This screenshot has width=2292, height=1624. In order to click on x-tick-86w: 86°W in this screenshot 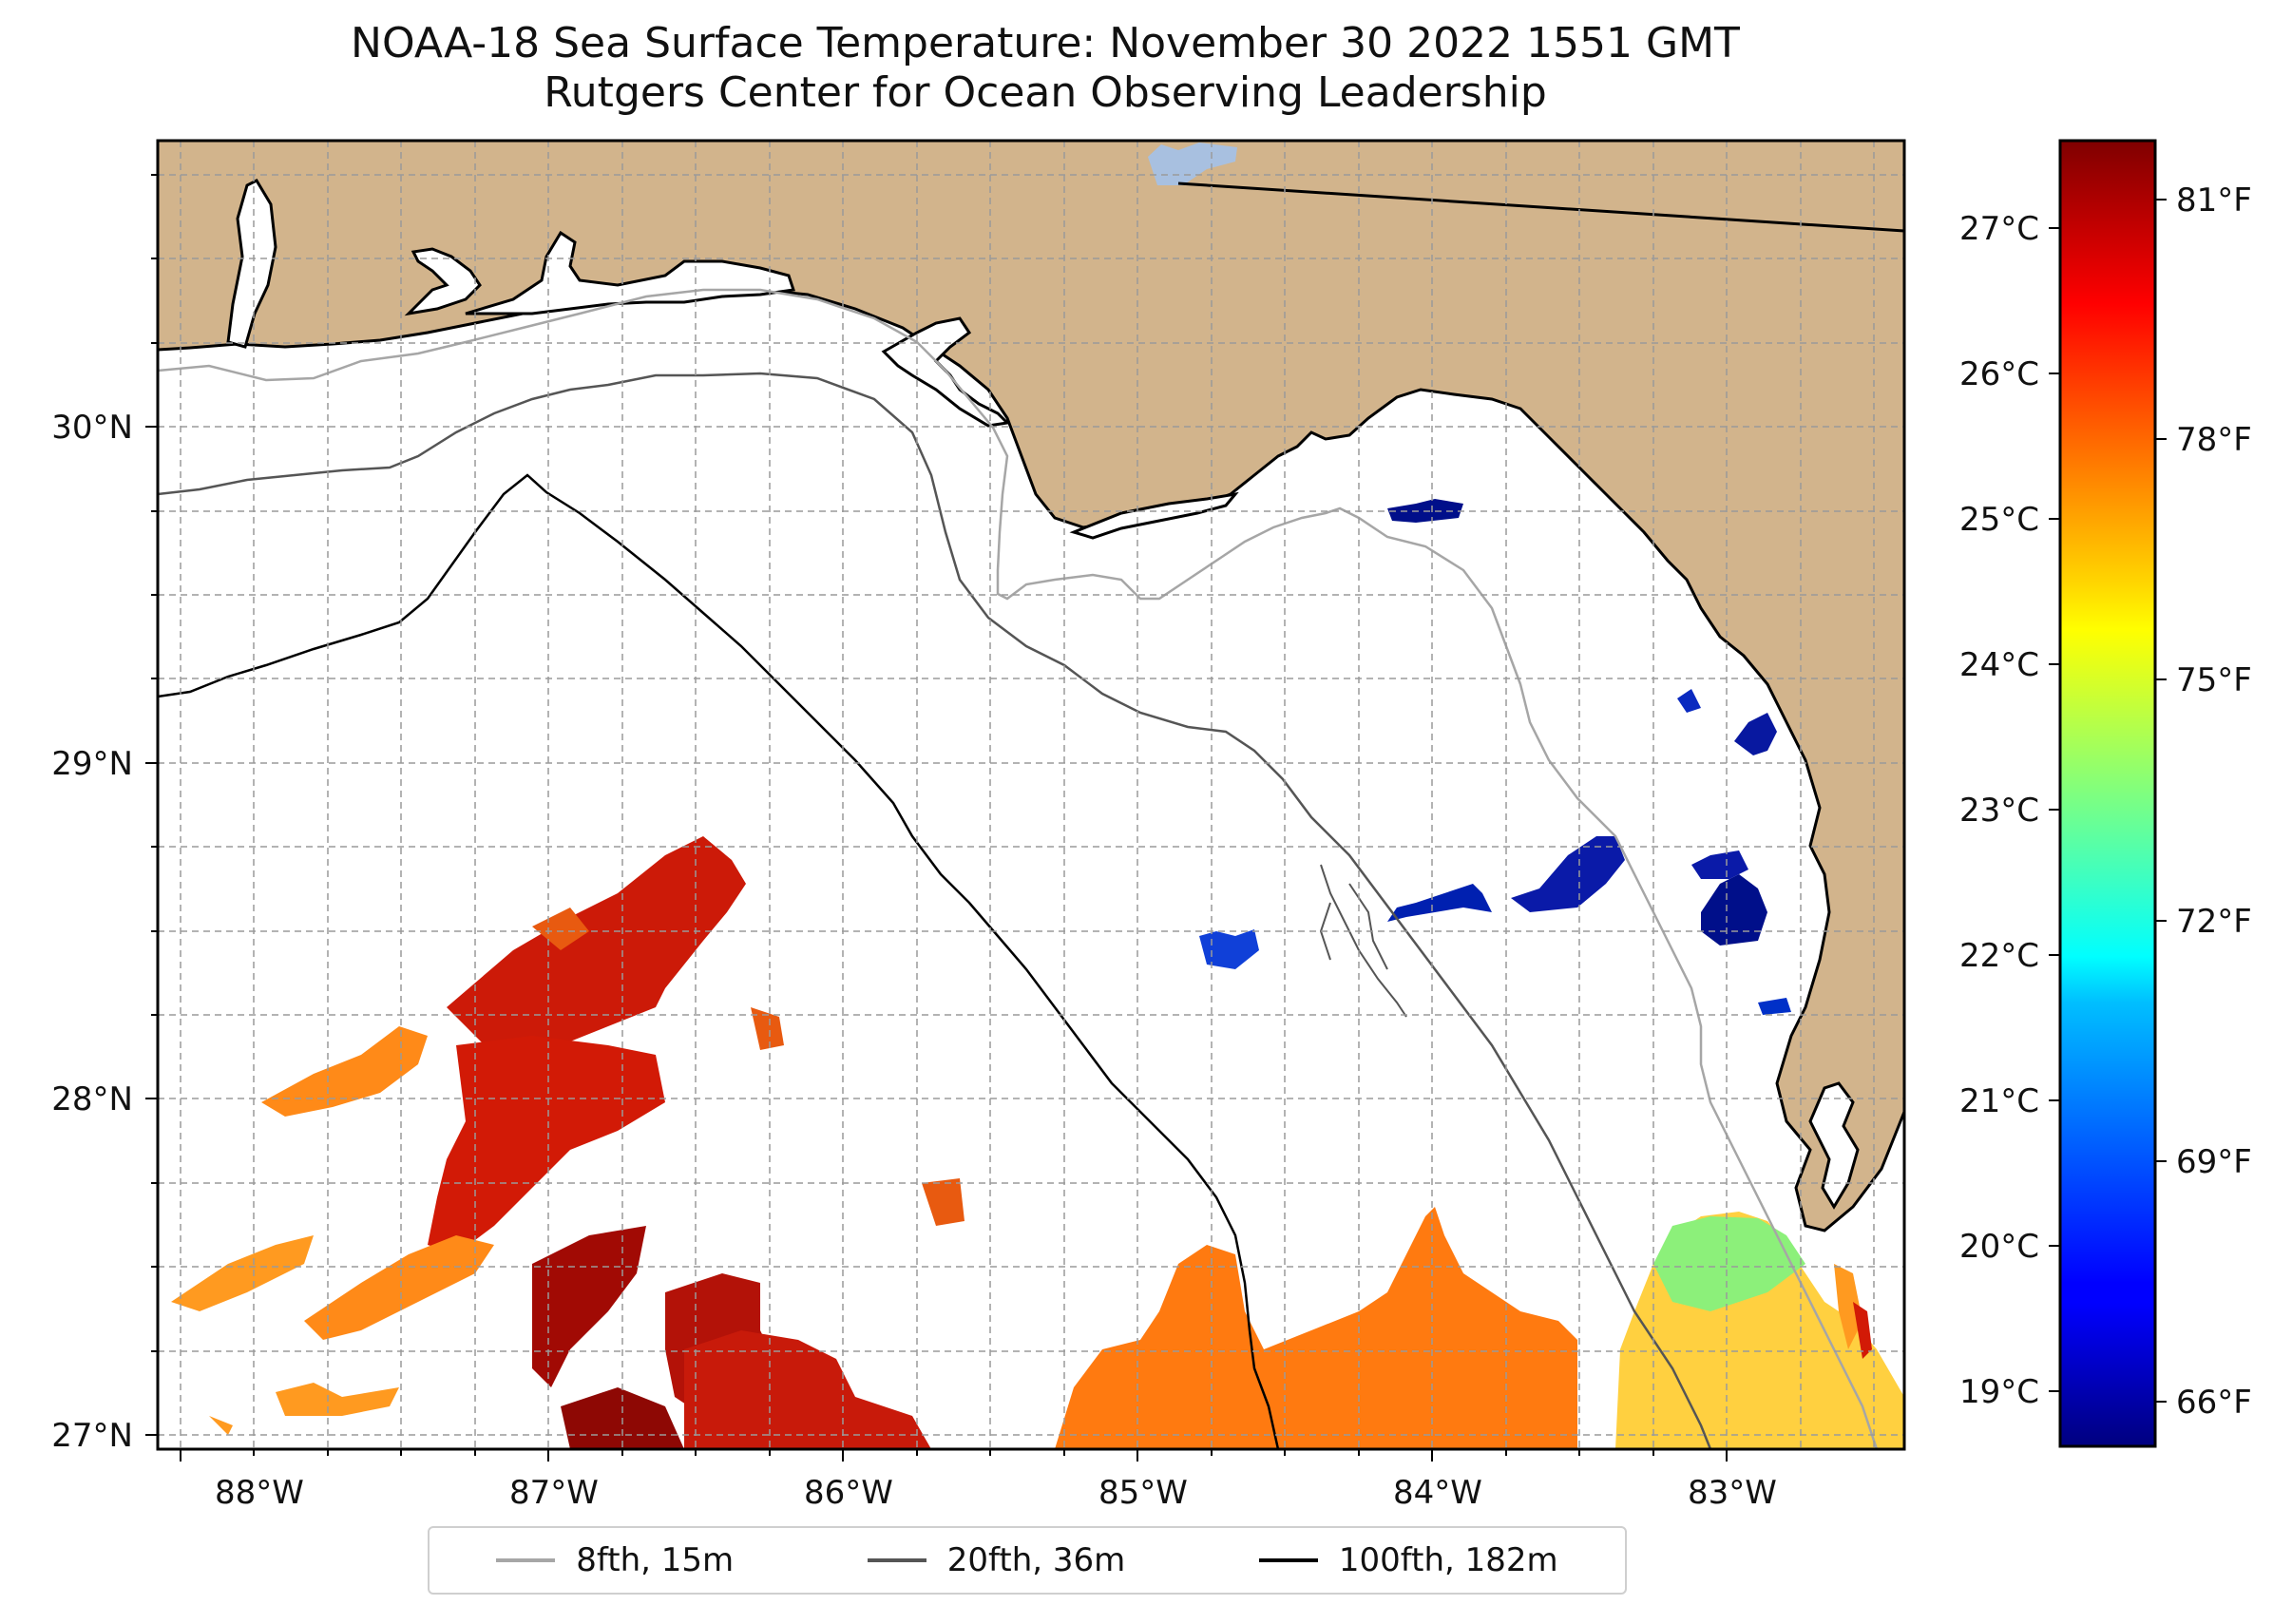, I will do `click(848, 1493)`.